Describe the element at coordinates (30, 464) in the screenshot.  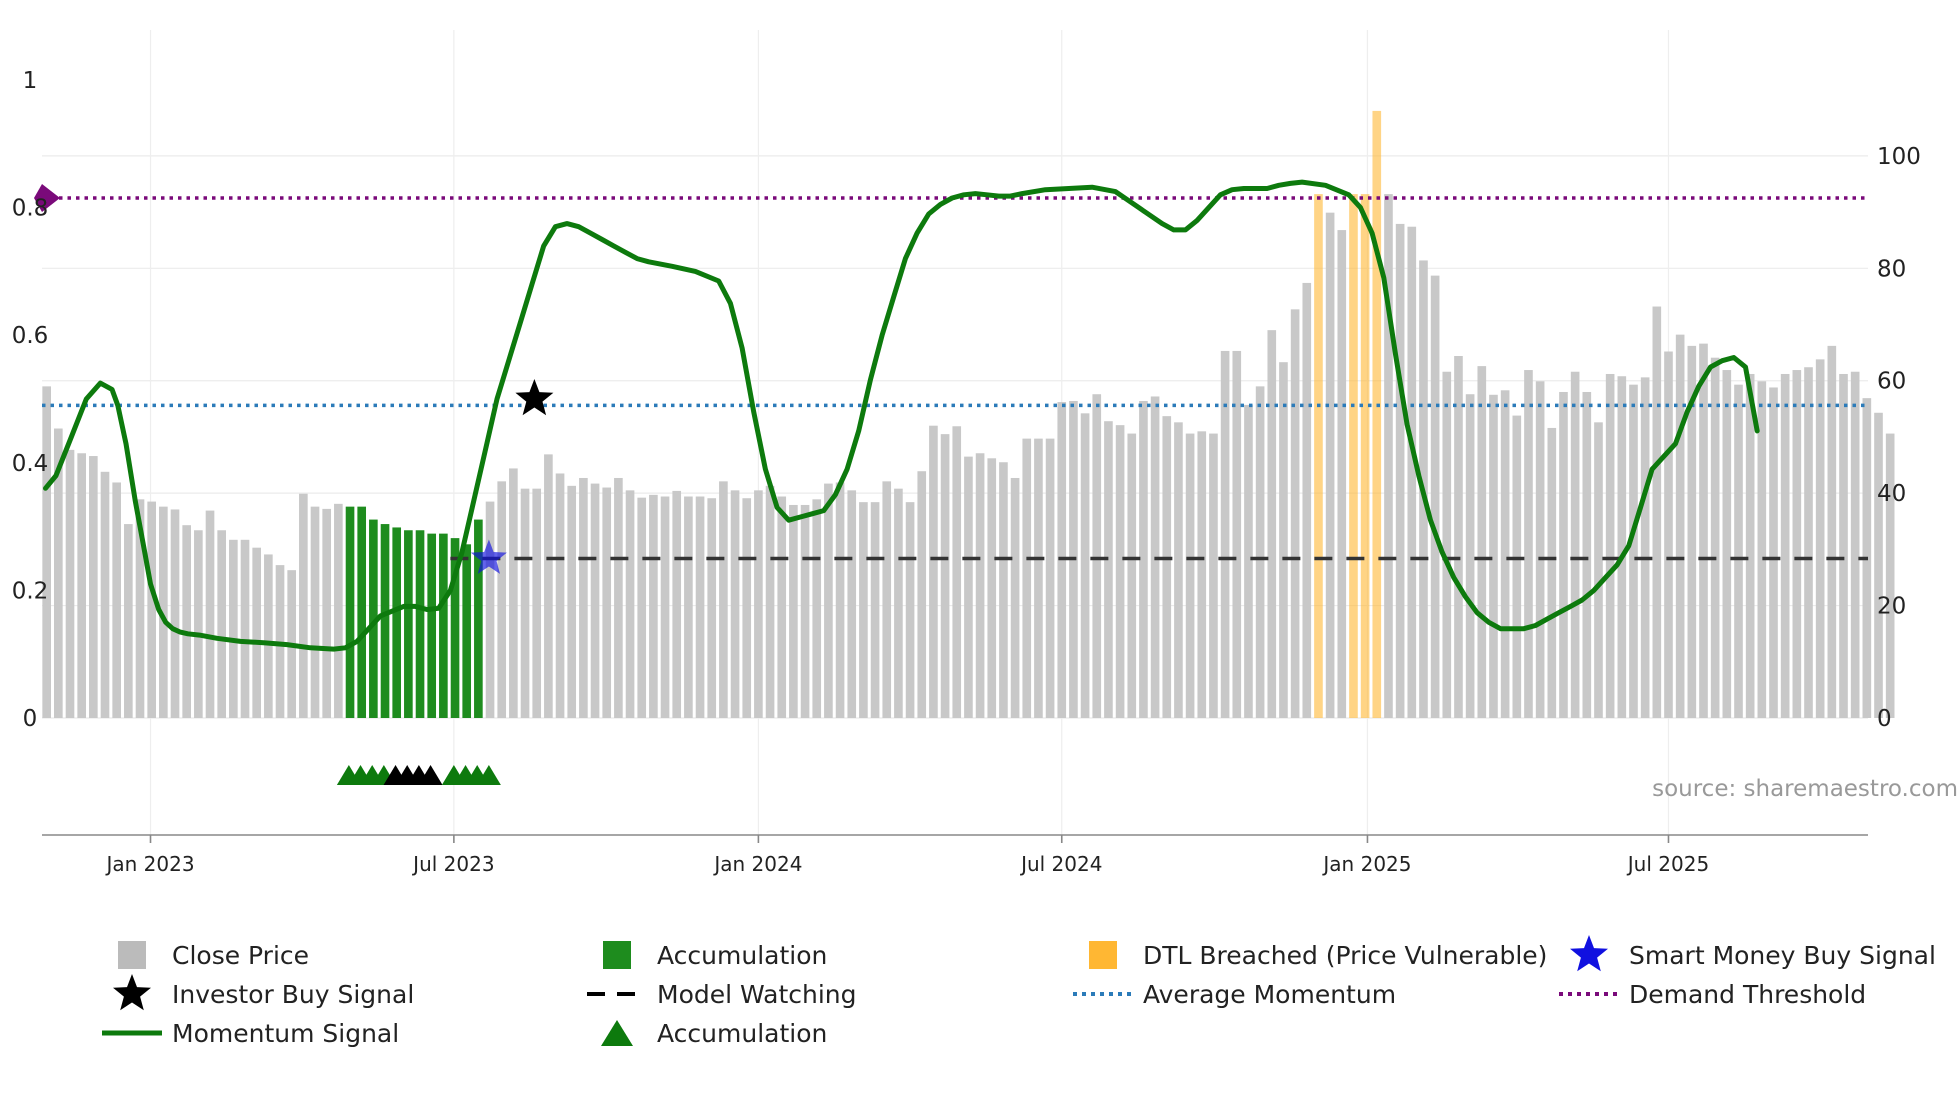
I see `left-tick-label: 0.4` at that location.